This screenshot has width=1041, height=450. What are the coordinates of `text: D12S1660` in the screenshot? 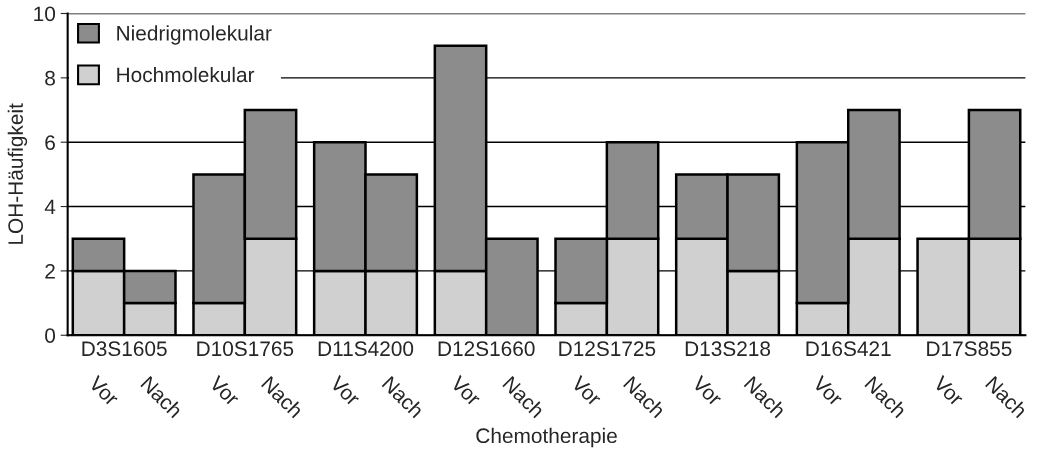 It's located at (486, 349).